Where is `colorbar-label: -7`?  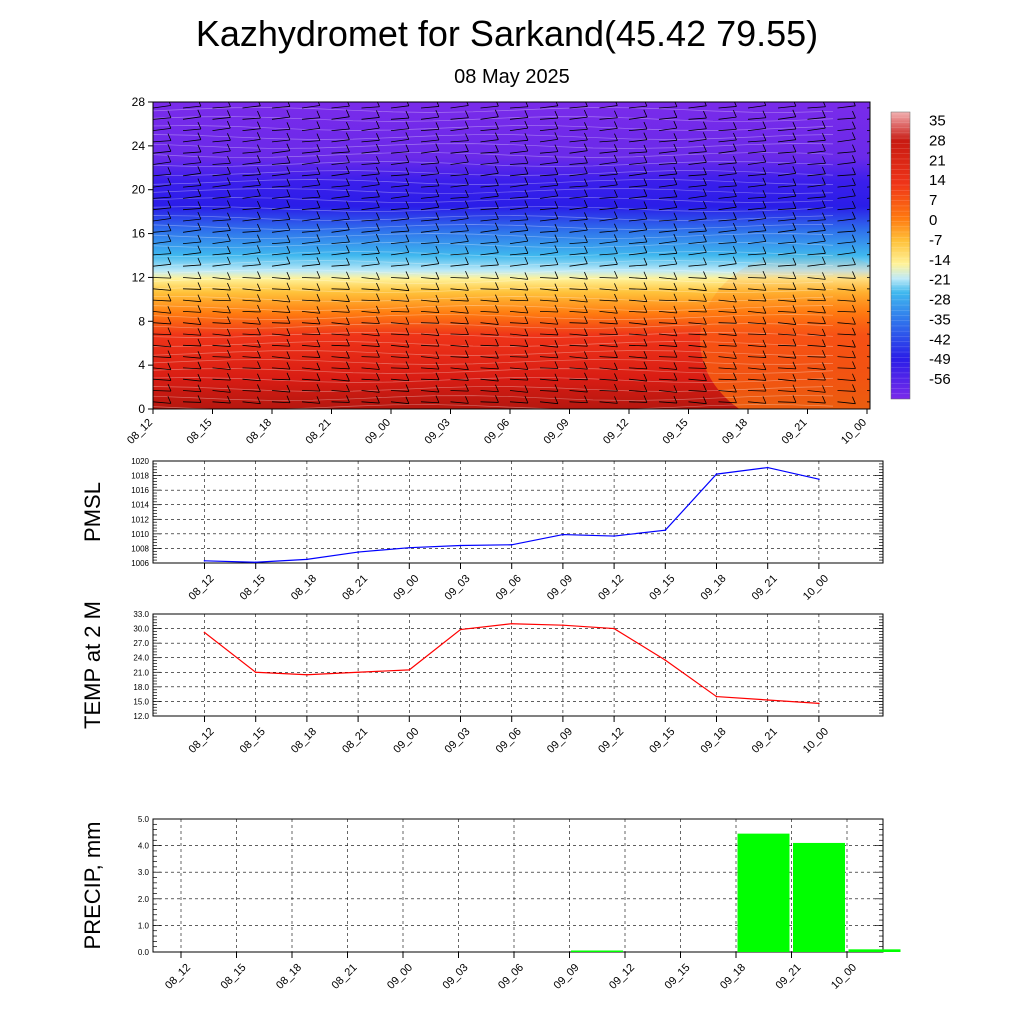 colorbar-label: -7 is located at coordinates (935, 240).